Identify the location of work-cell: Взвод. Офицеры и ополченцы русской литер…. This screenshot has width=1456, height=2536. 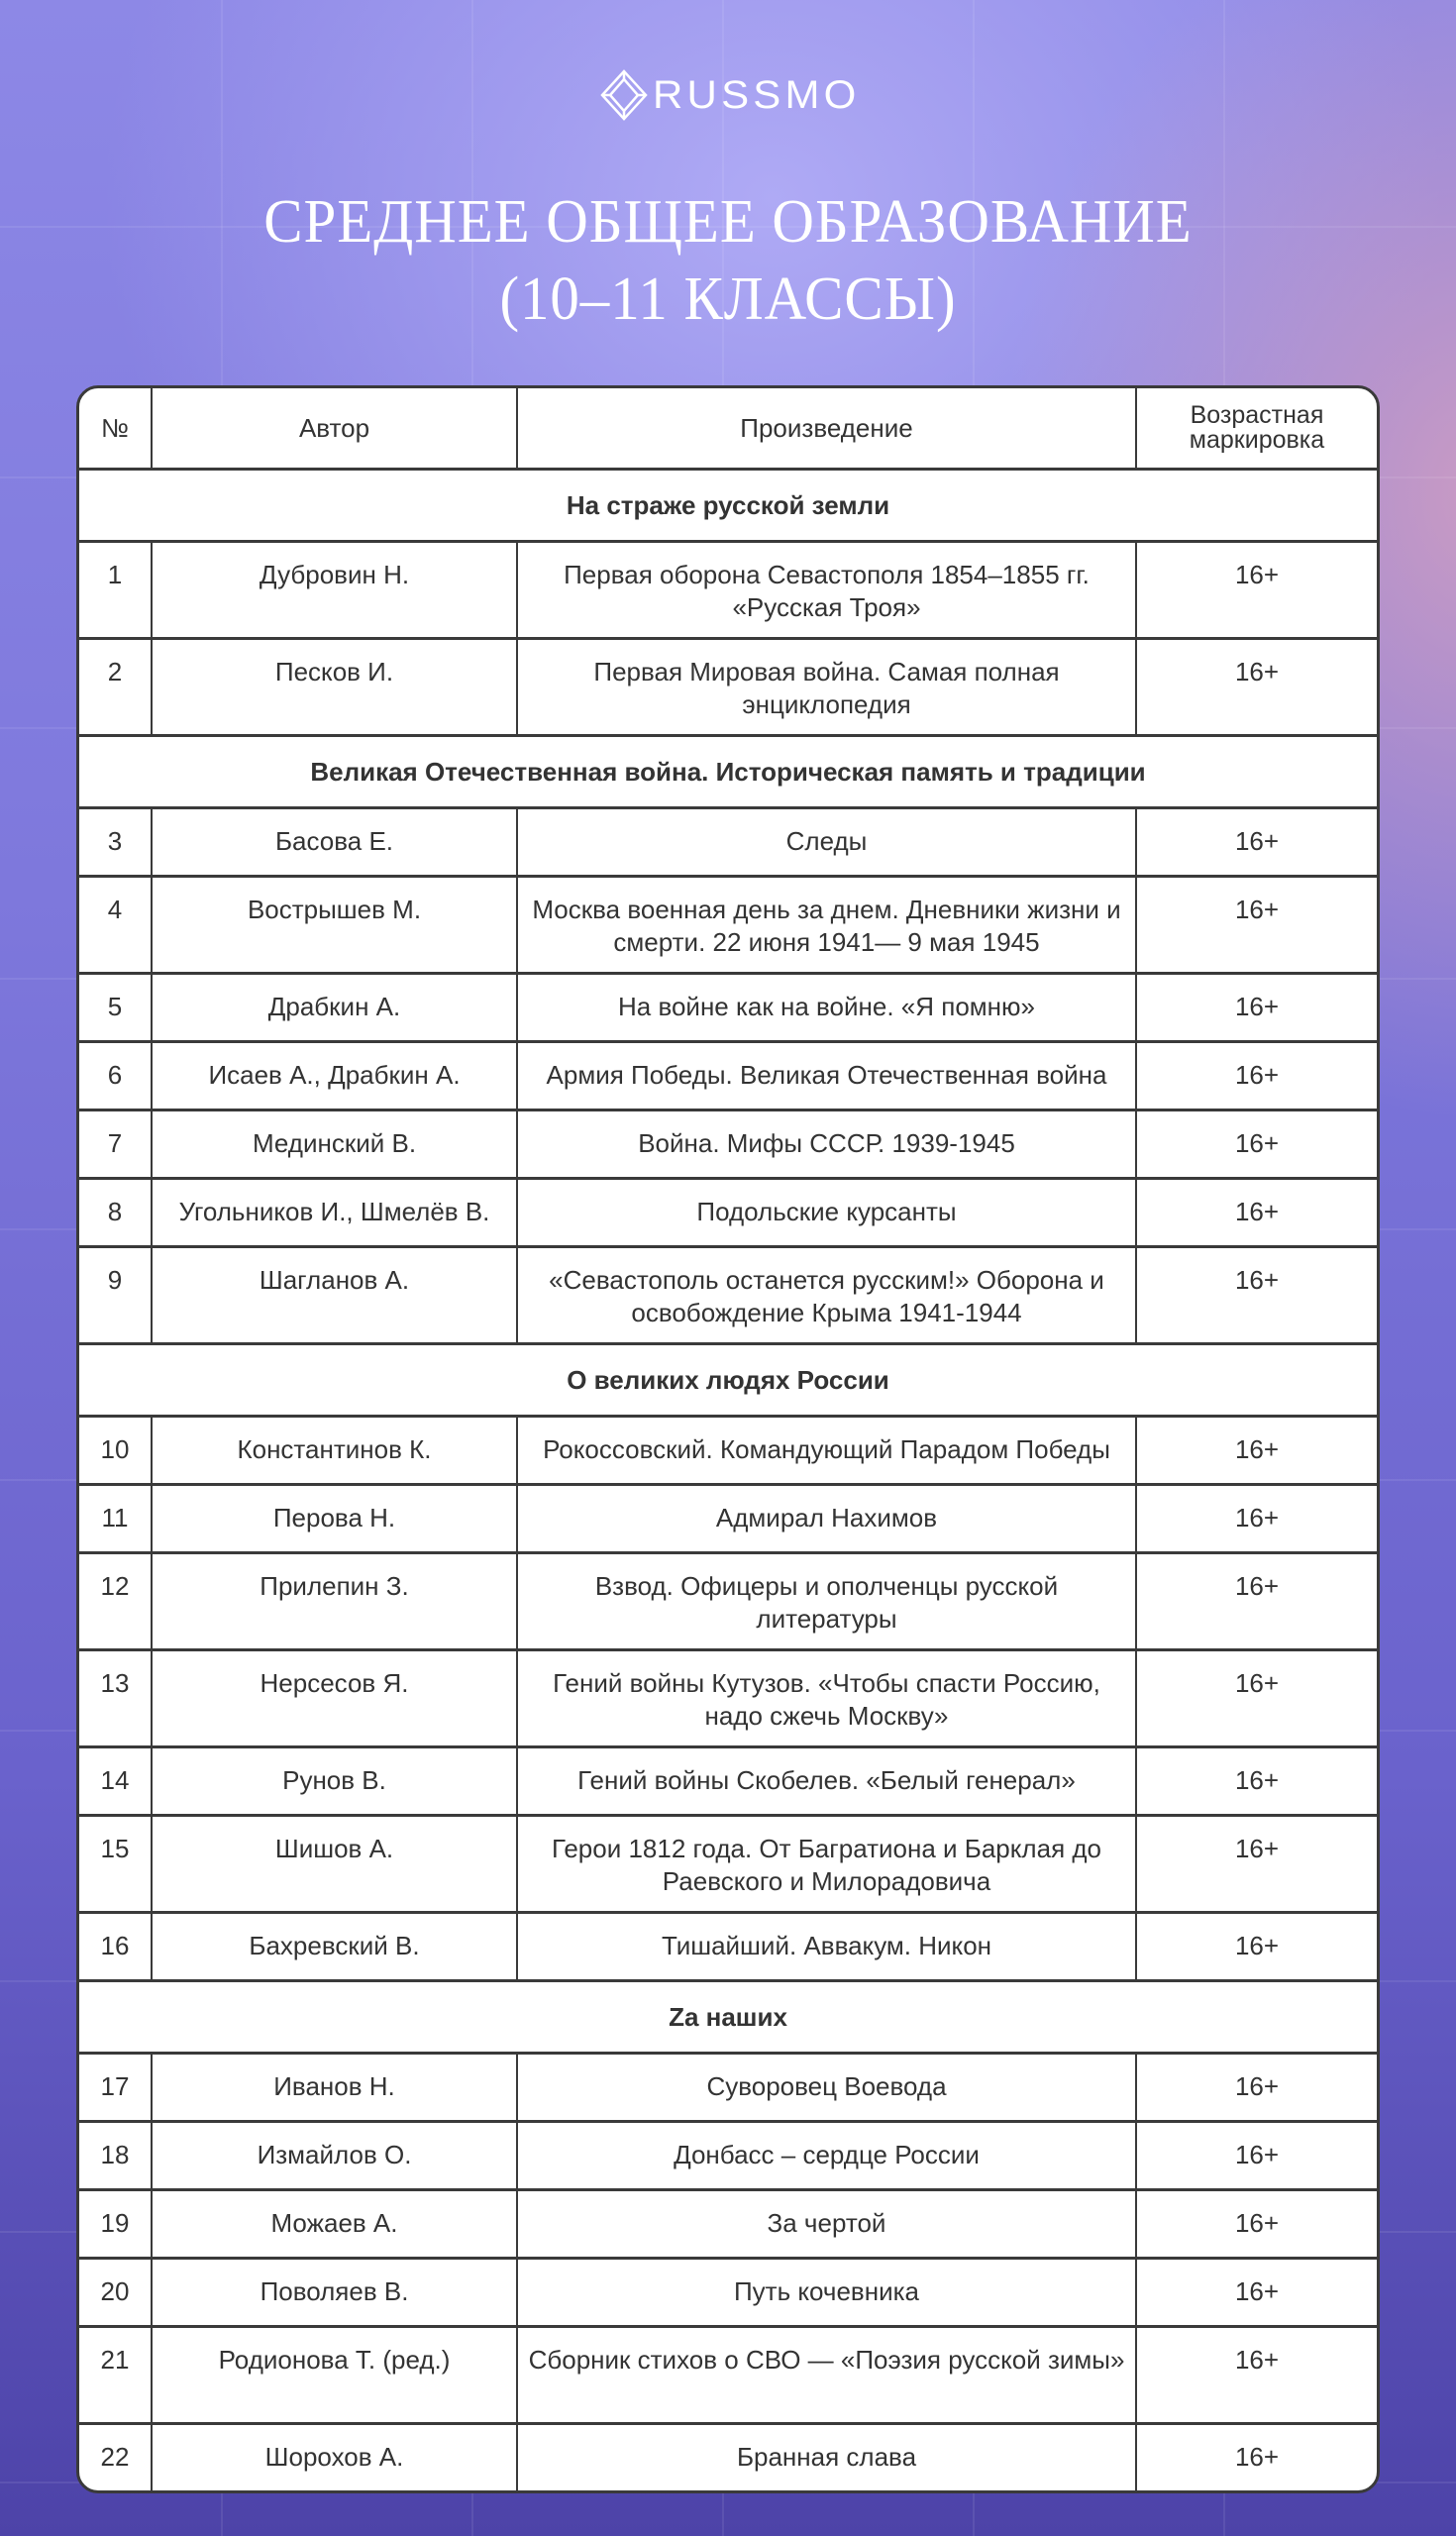
(825, 1601).